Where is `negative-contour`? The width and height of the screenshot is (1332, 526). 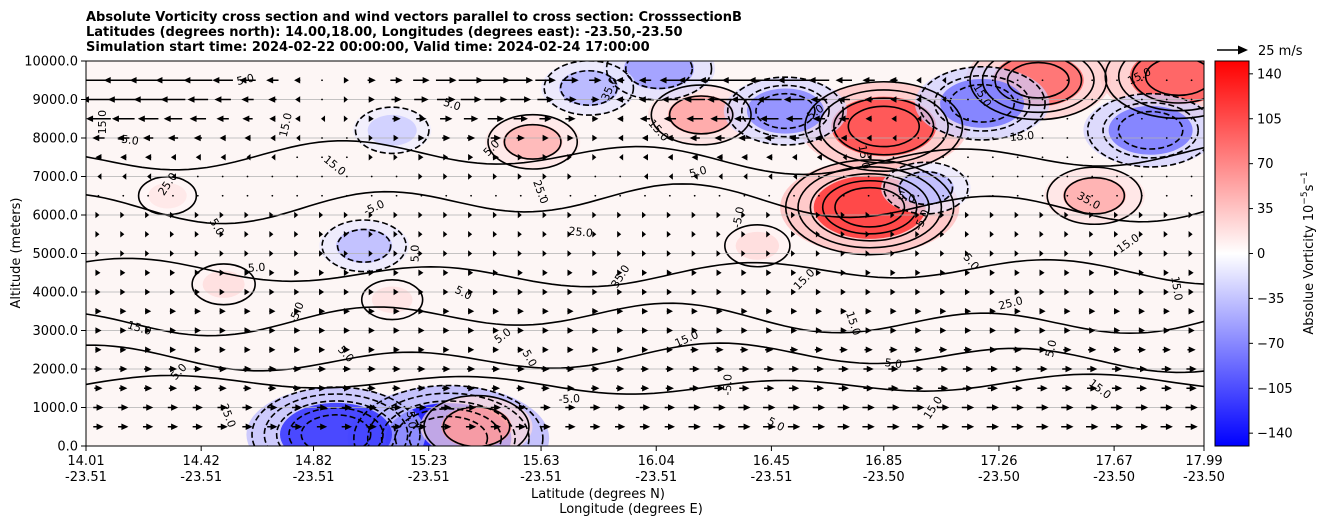 negative-contour is located at coordinates (785, 111).